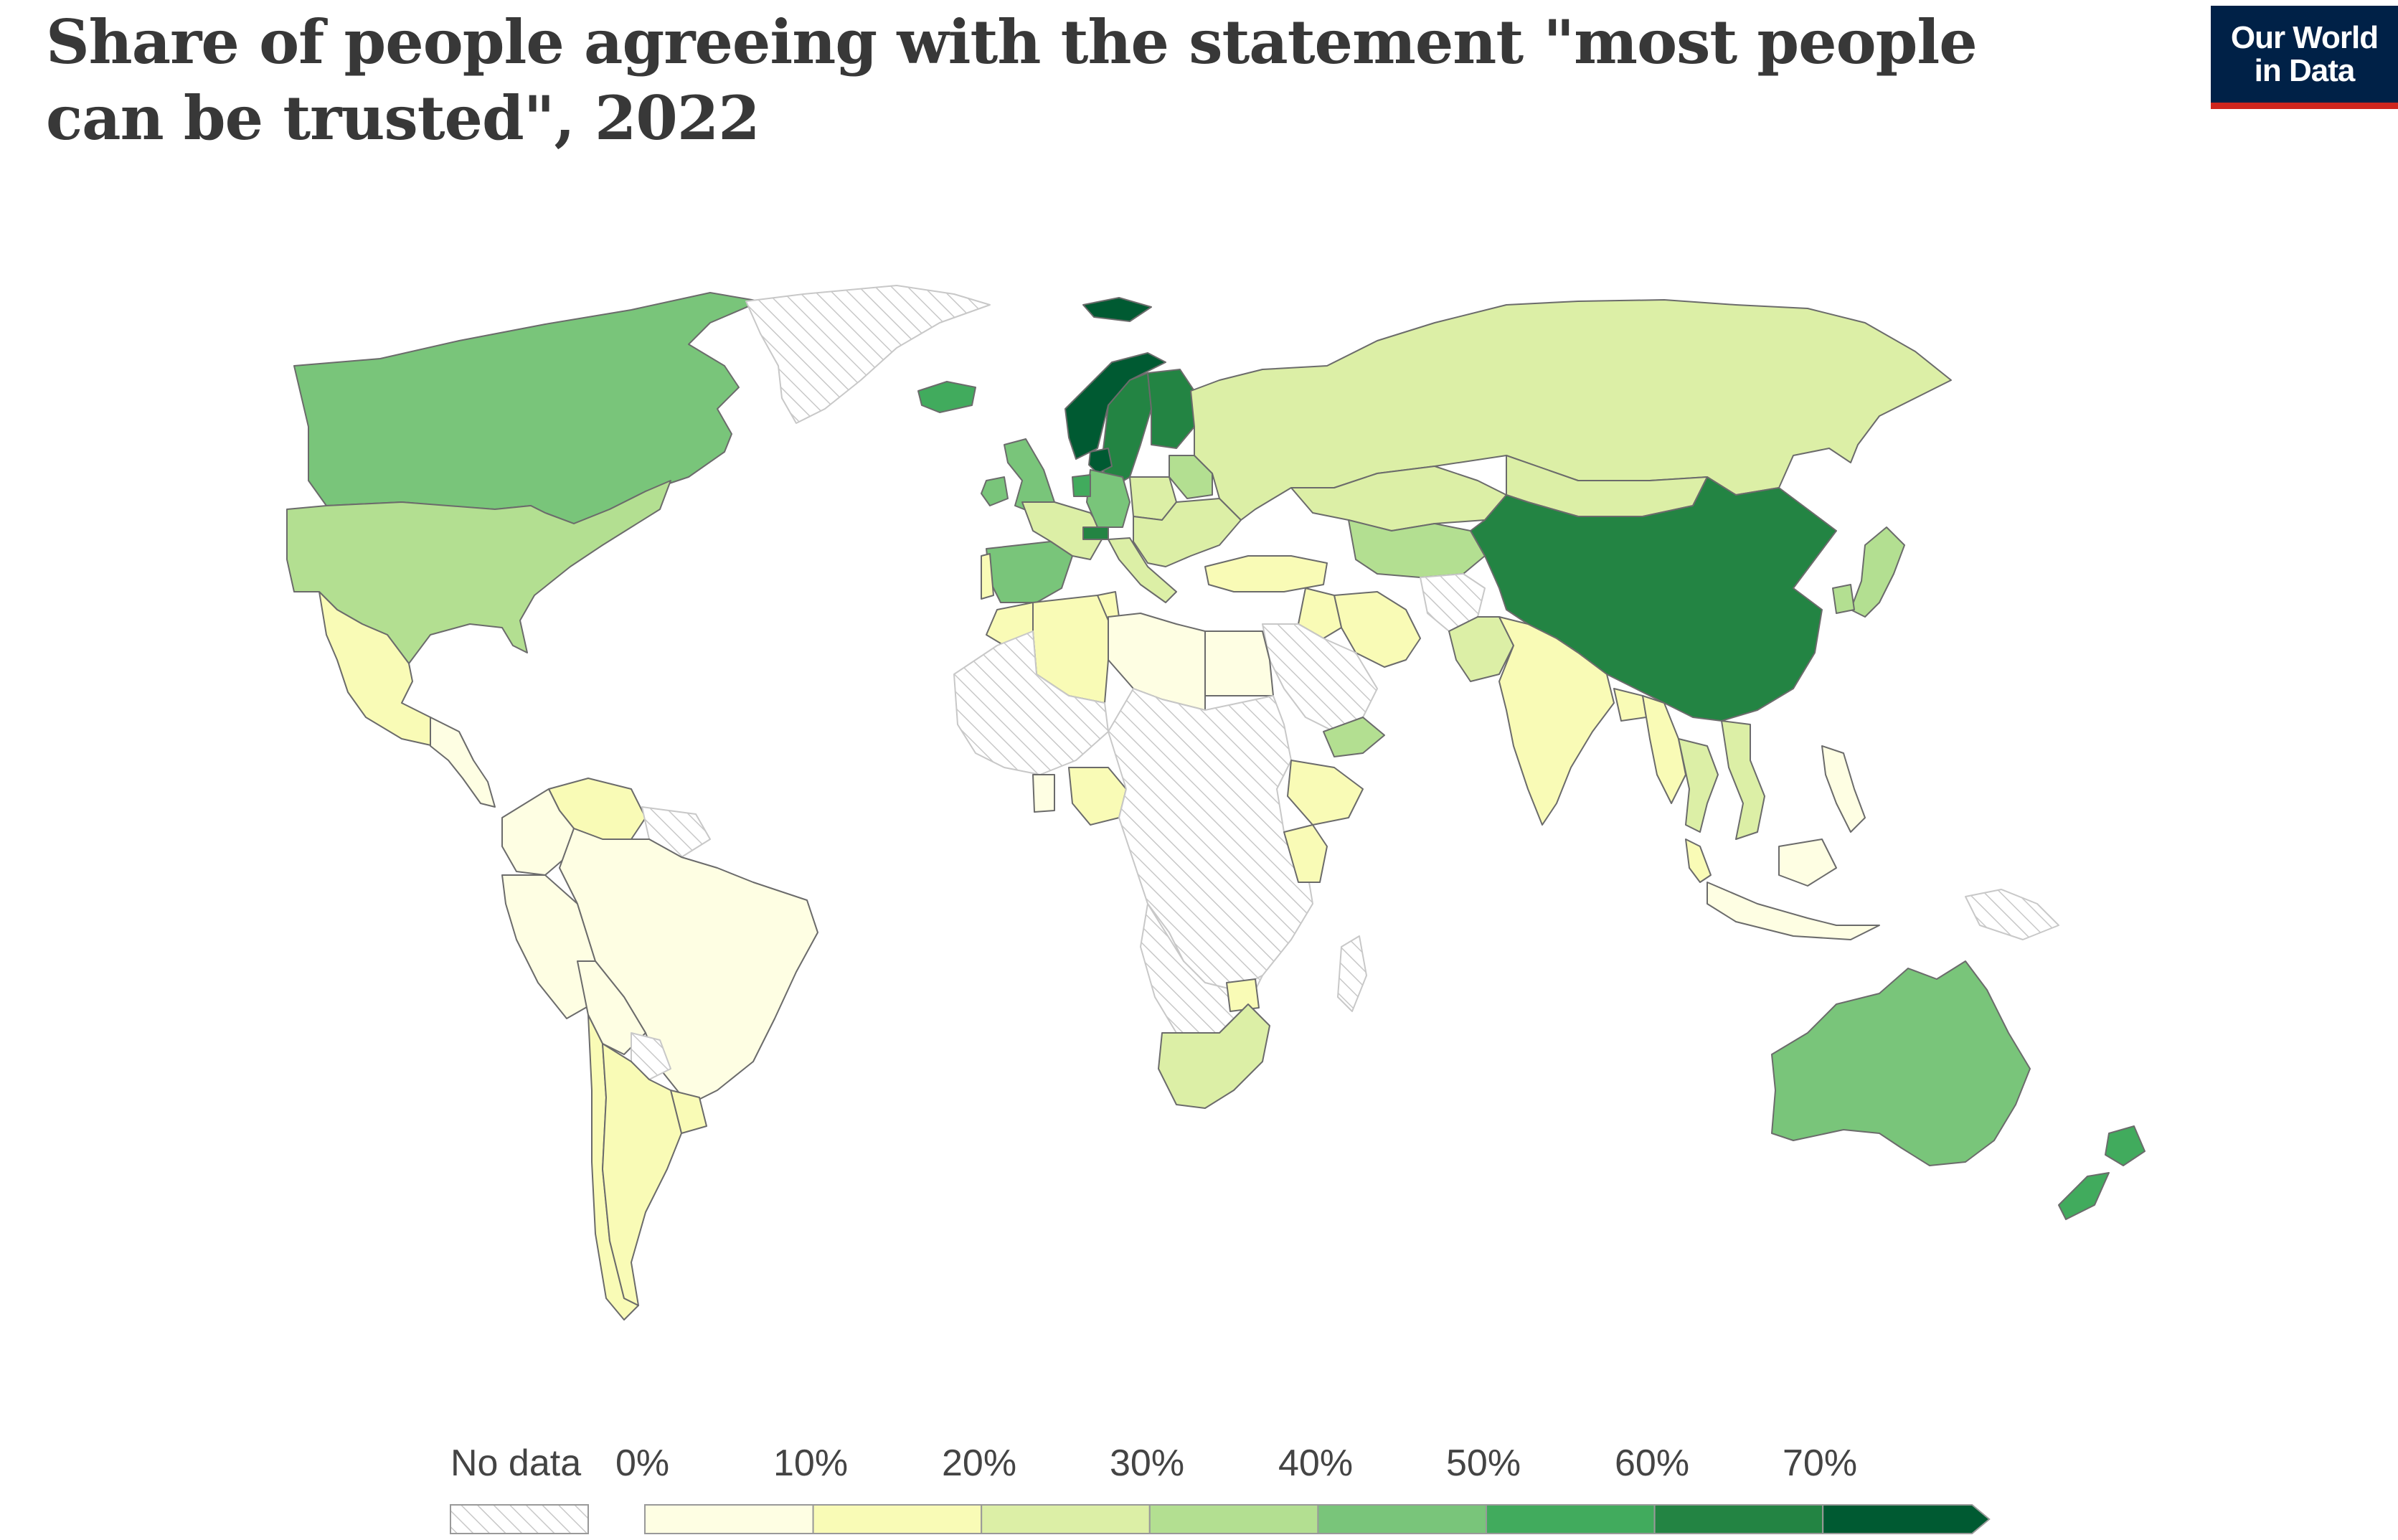 This screenshot has width=2398, height=1540. I want to click on region-finland: Finland, so click(1171, 409).